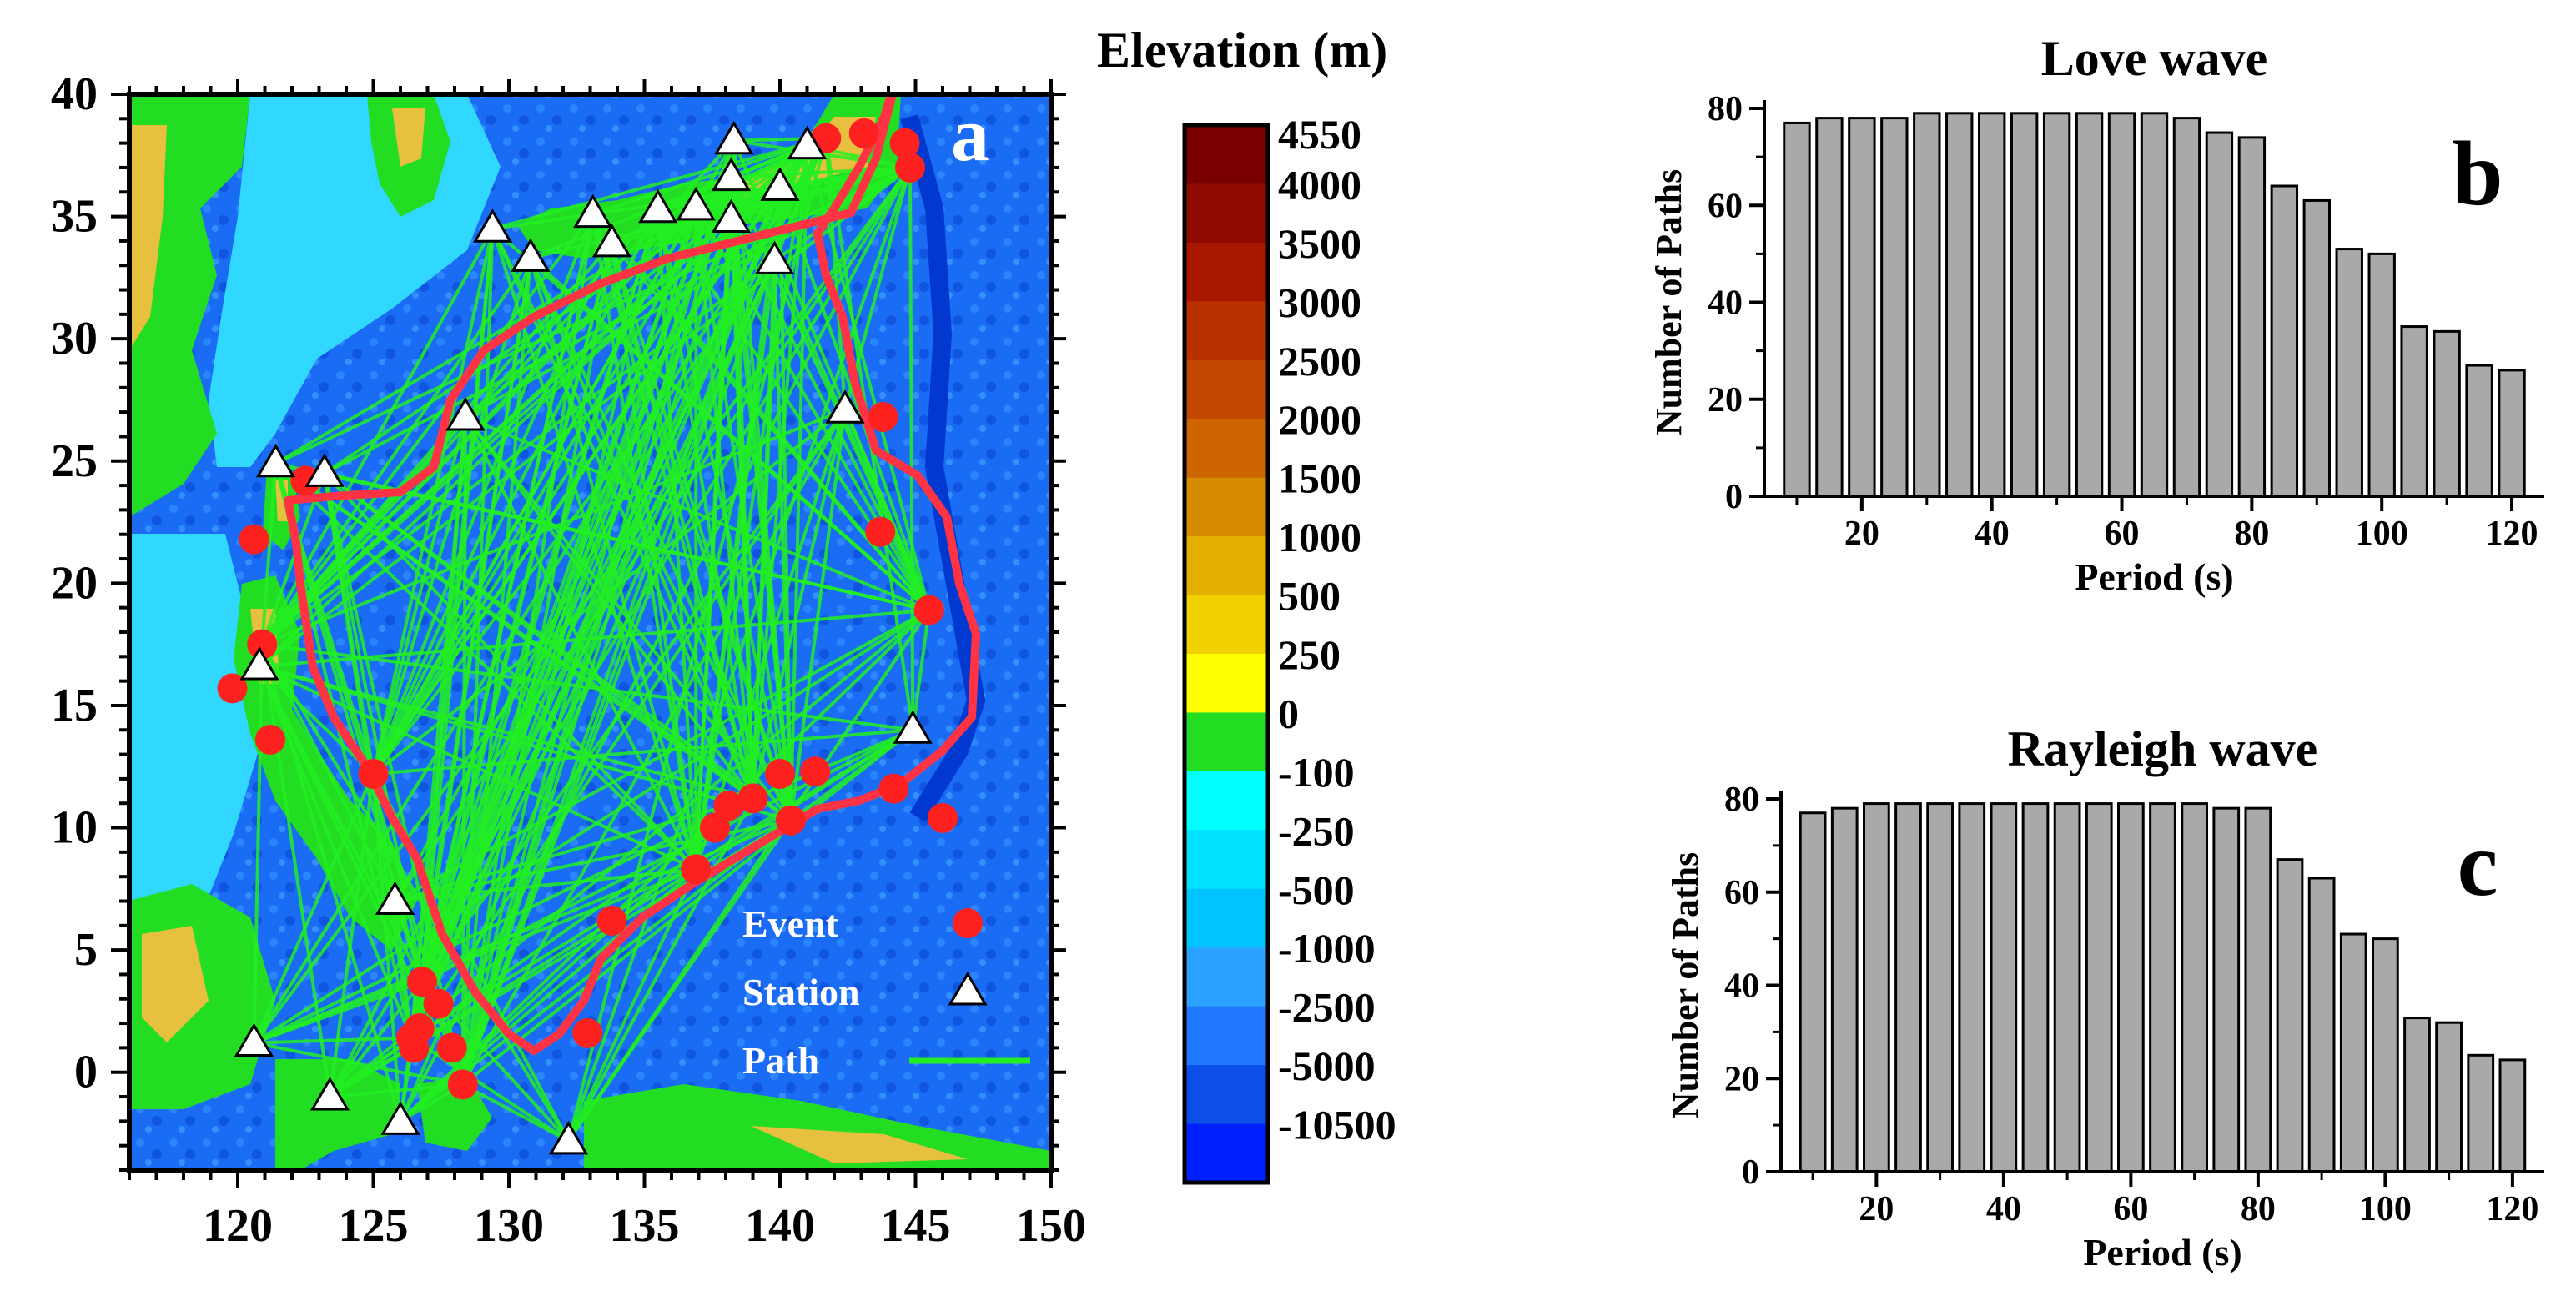  I want to click on y-tick-label: 20, so click(74, 583).